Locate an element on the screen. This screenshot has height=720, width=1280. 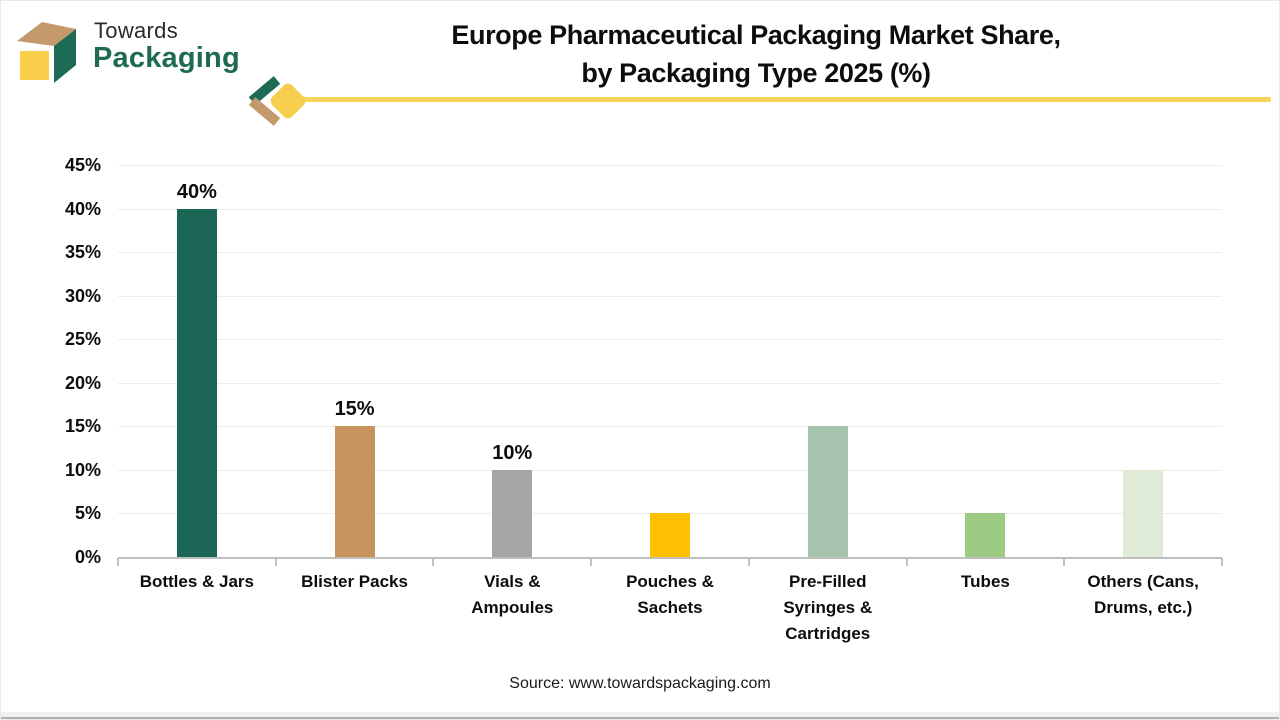
y-tick-label: 35% is located at coordinates (82, 252).